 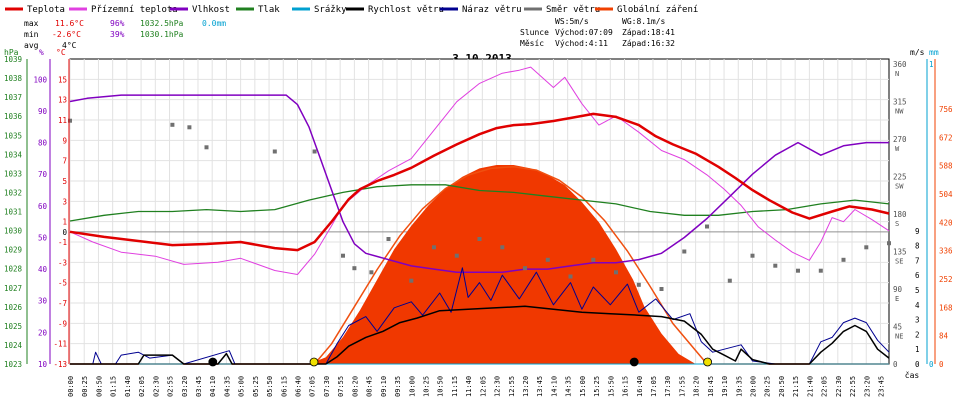 I want to click on tick-time: 05:25, so click(x=256, y=386).